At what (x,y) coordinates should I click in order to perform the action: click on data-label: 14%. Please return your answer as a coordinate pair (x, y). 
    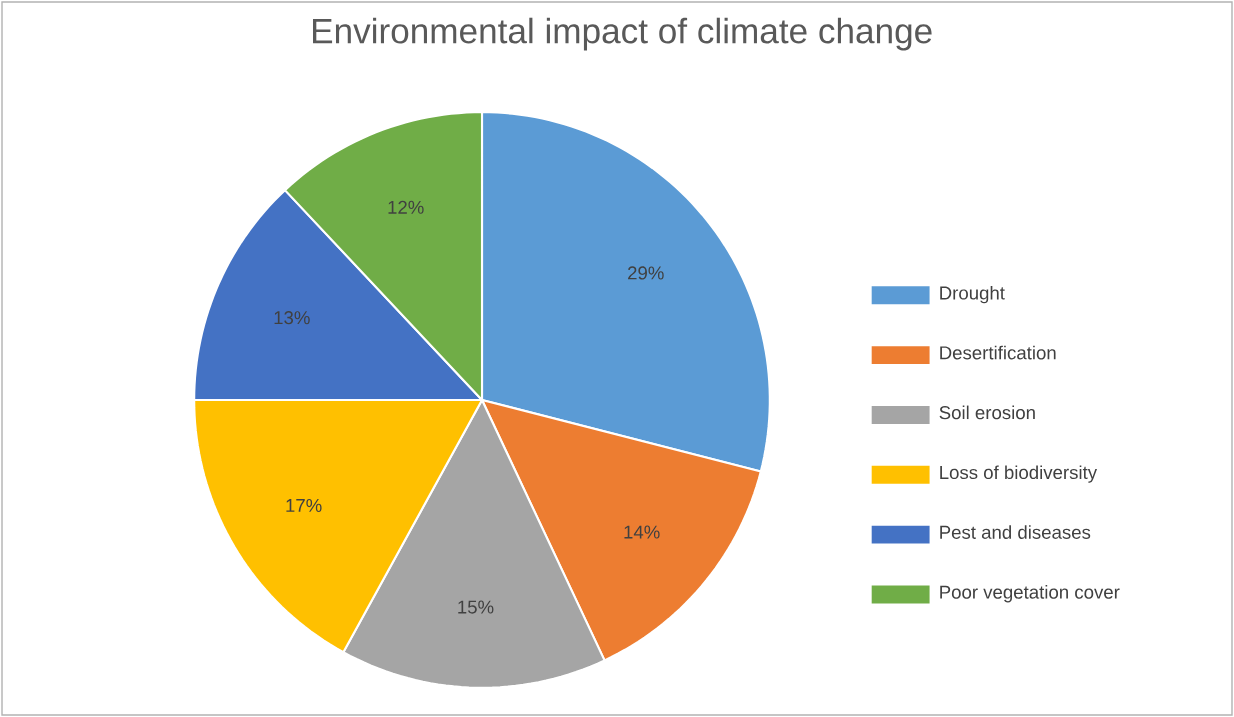
    Looking at the image, I should click on (642, 532).